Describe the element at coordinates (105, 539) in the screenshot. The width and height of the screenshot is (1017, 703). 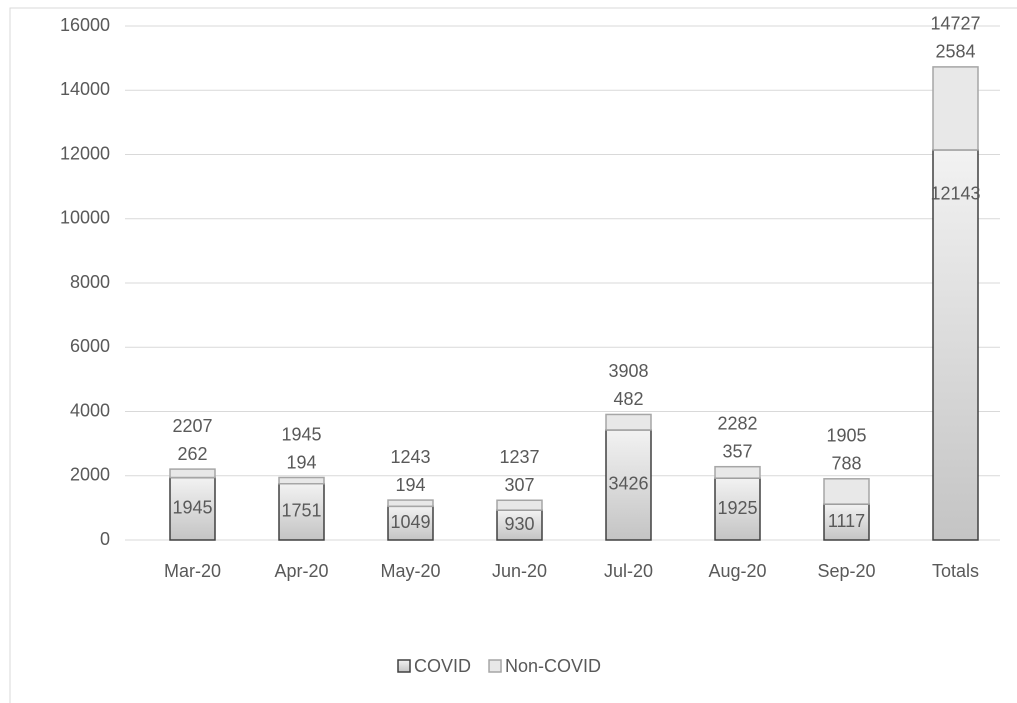
I see `y-tick-label: 0` at that location.